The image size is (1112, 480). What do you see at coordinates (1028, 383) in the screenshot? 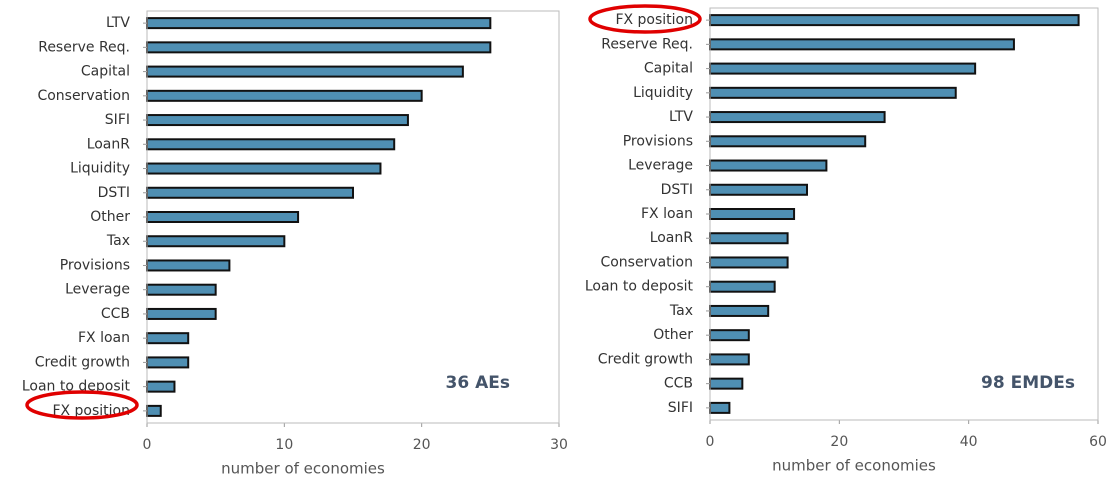
I see `annotation: 98 EMDEs` at bounding box center [1028, 383].